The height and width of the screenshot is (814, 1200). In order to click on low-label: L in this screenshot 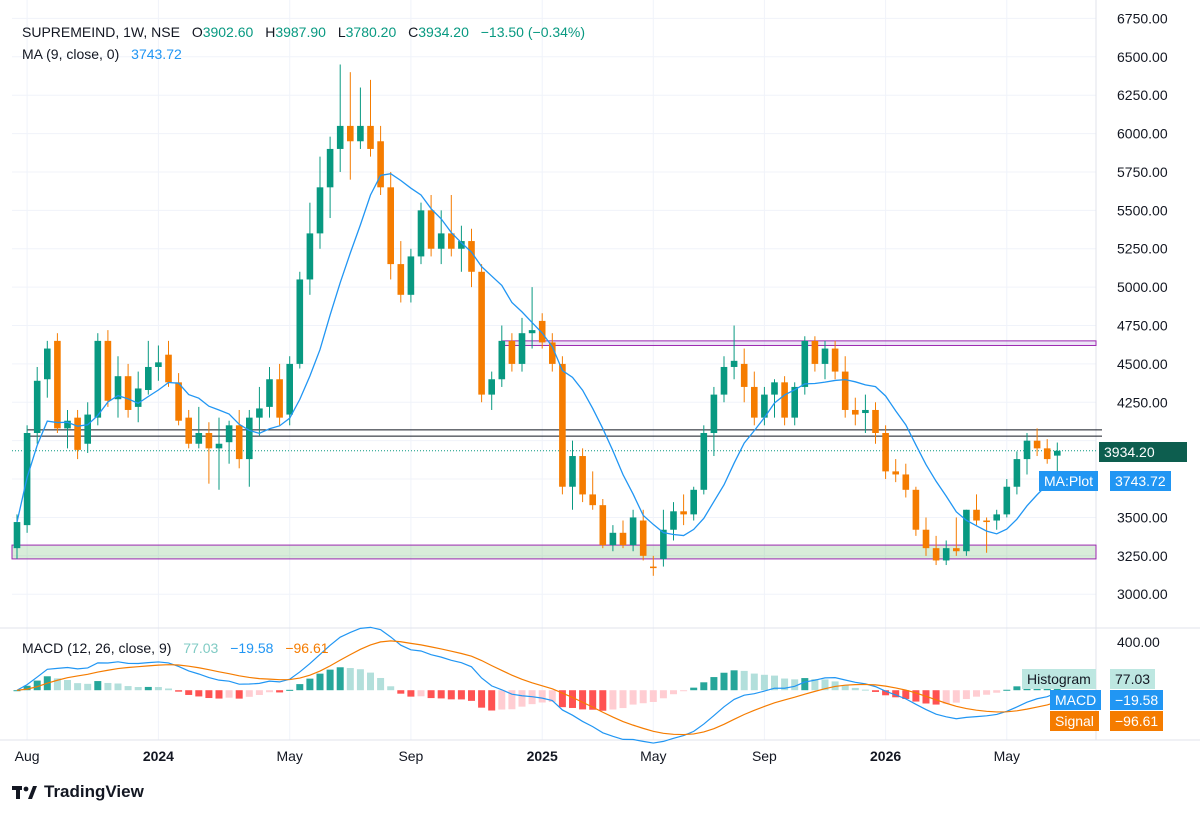, I will do `click(341, 32)`.